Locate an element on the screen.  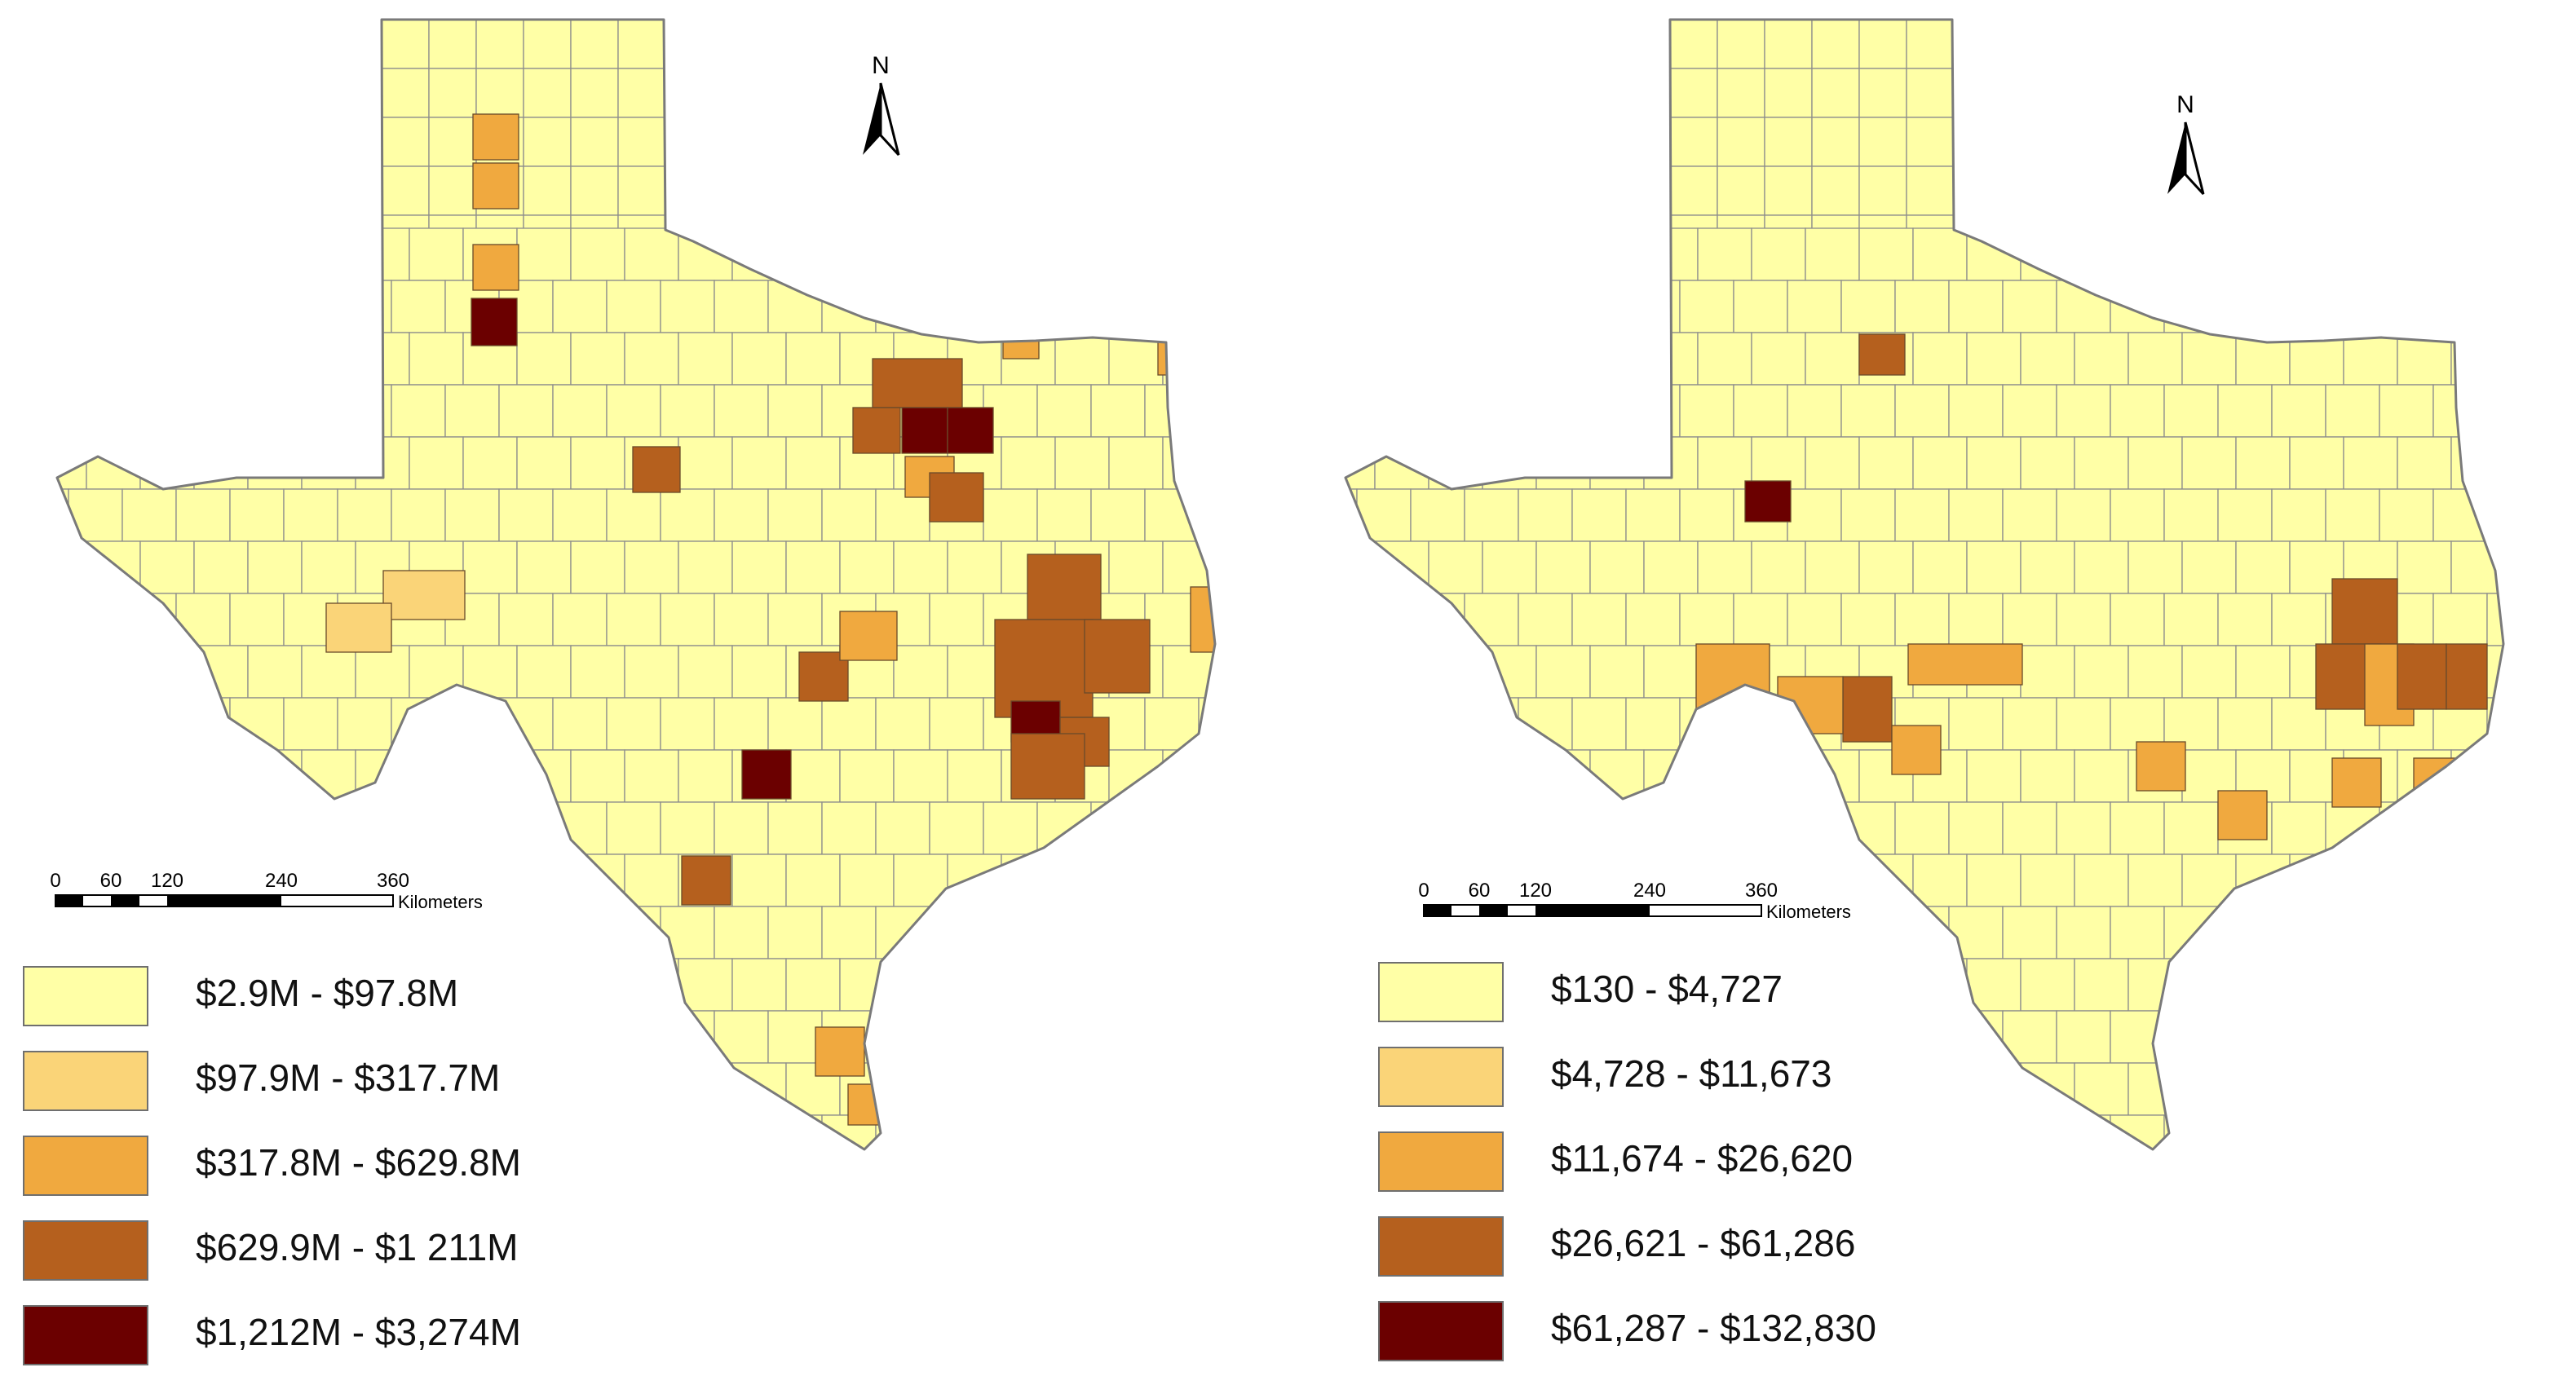
north-label: N is located at coordinates (881, 65).